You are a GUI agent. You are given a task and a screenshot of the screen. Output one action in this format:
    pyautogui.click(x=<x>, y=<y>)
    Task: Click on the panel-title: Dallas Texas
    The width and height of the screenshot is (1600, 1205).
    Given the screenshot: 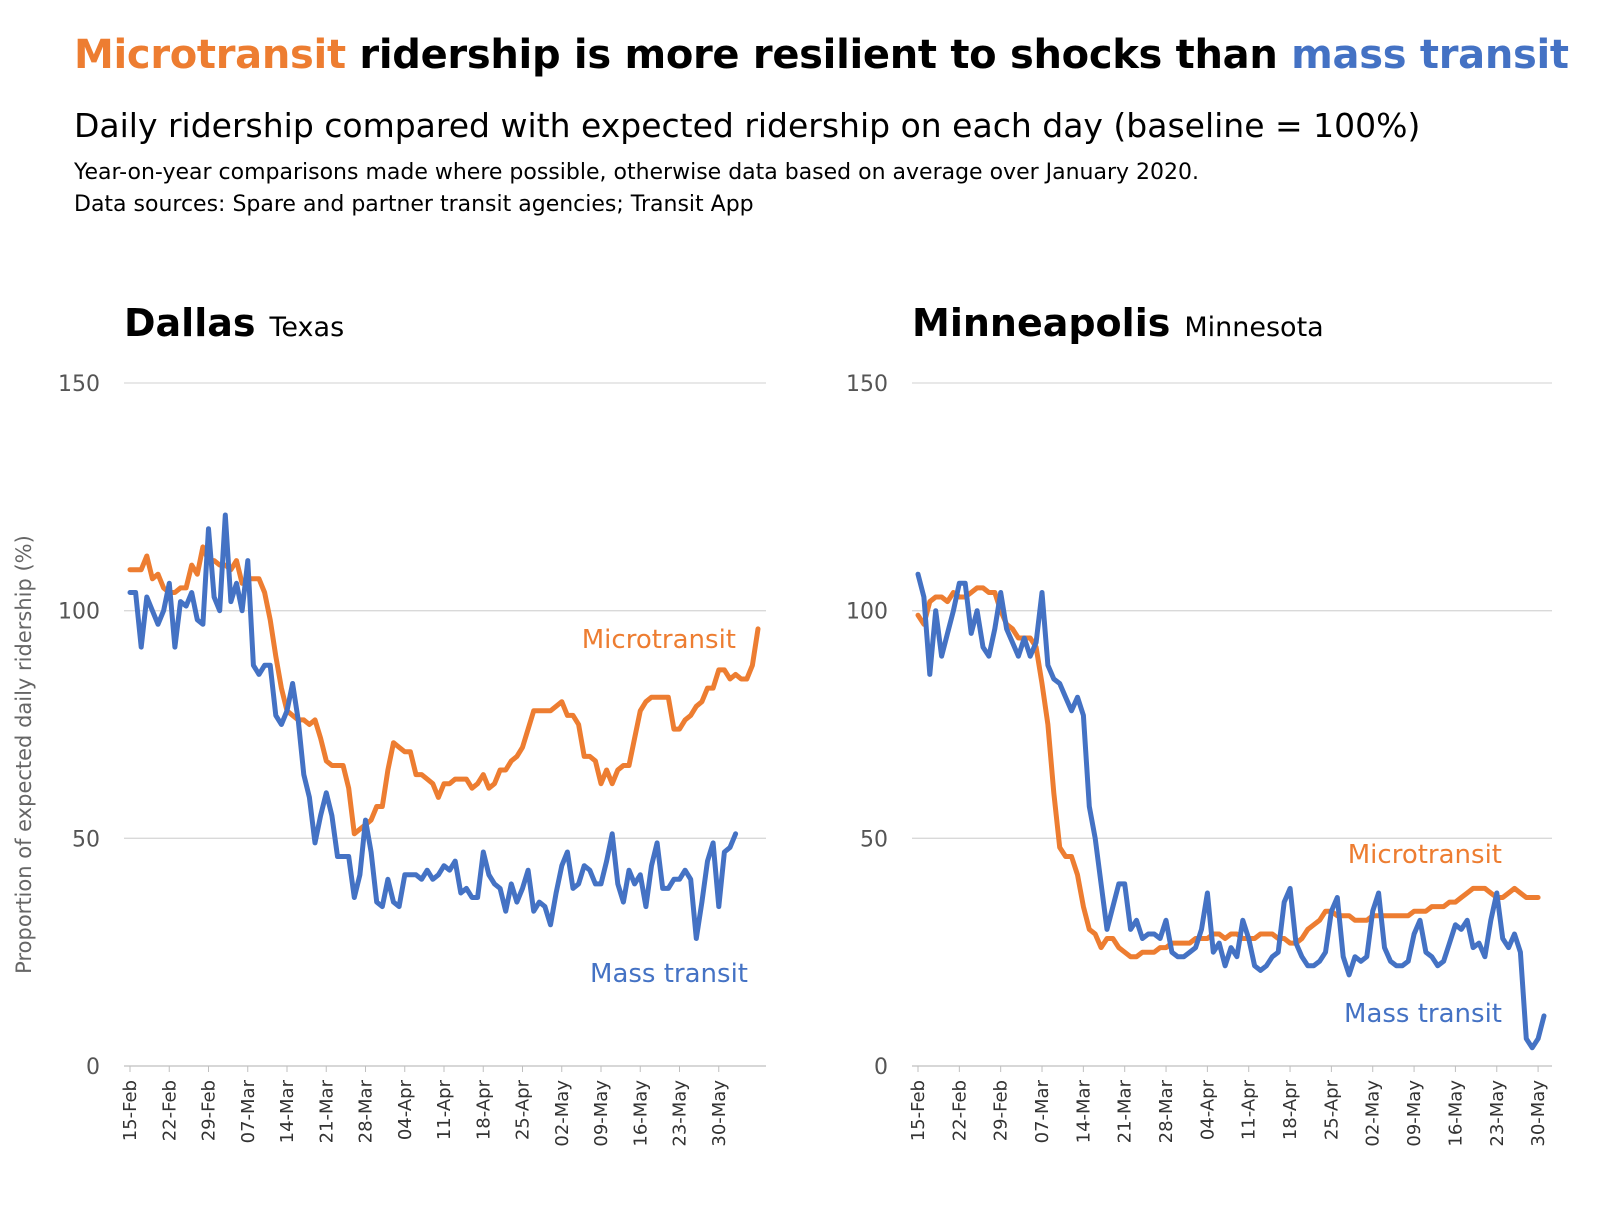 What is the action you would take?
    pyautogui.click(x=234, y=323)
    